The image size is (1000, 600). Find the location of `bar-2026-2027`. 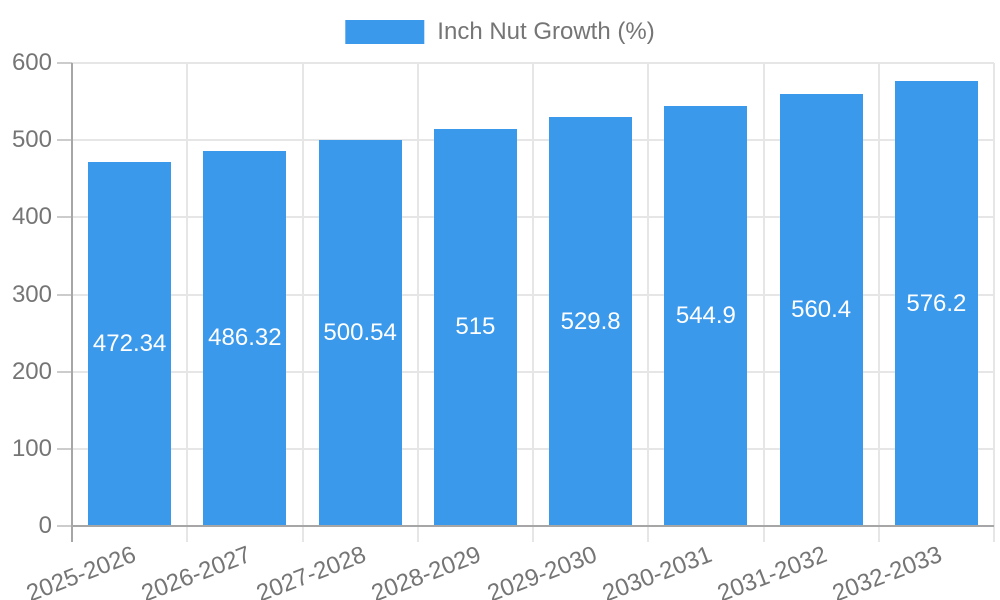

bar-2026-2027 is located at coordinates (245, 338).